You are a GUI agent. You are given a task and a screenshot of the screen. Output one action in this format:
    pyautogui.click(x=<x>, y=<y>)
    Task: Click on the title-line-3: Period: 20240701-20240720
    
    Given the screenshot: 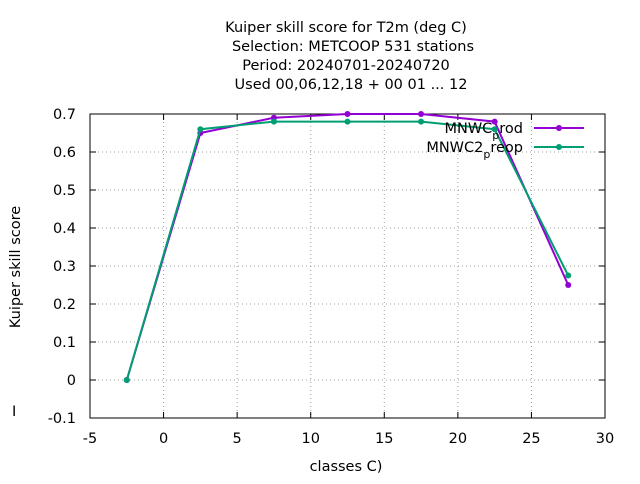 What is the action you would take?
    pyautogui.click(x=346, y=66)
    